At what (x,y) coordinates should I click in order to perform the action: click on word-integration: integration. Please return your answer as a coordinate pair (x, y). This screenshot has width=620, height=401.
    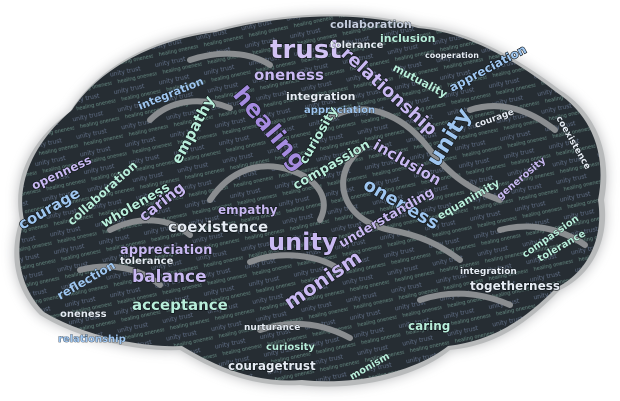
    Looking at the image, I should click on (320, 96).